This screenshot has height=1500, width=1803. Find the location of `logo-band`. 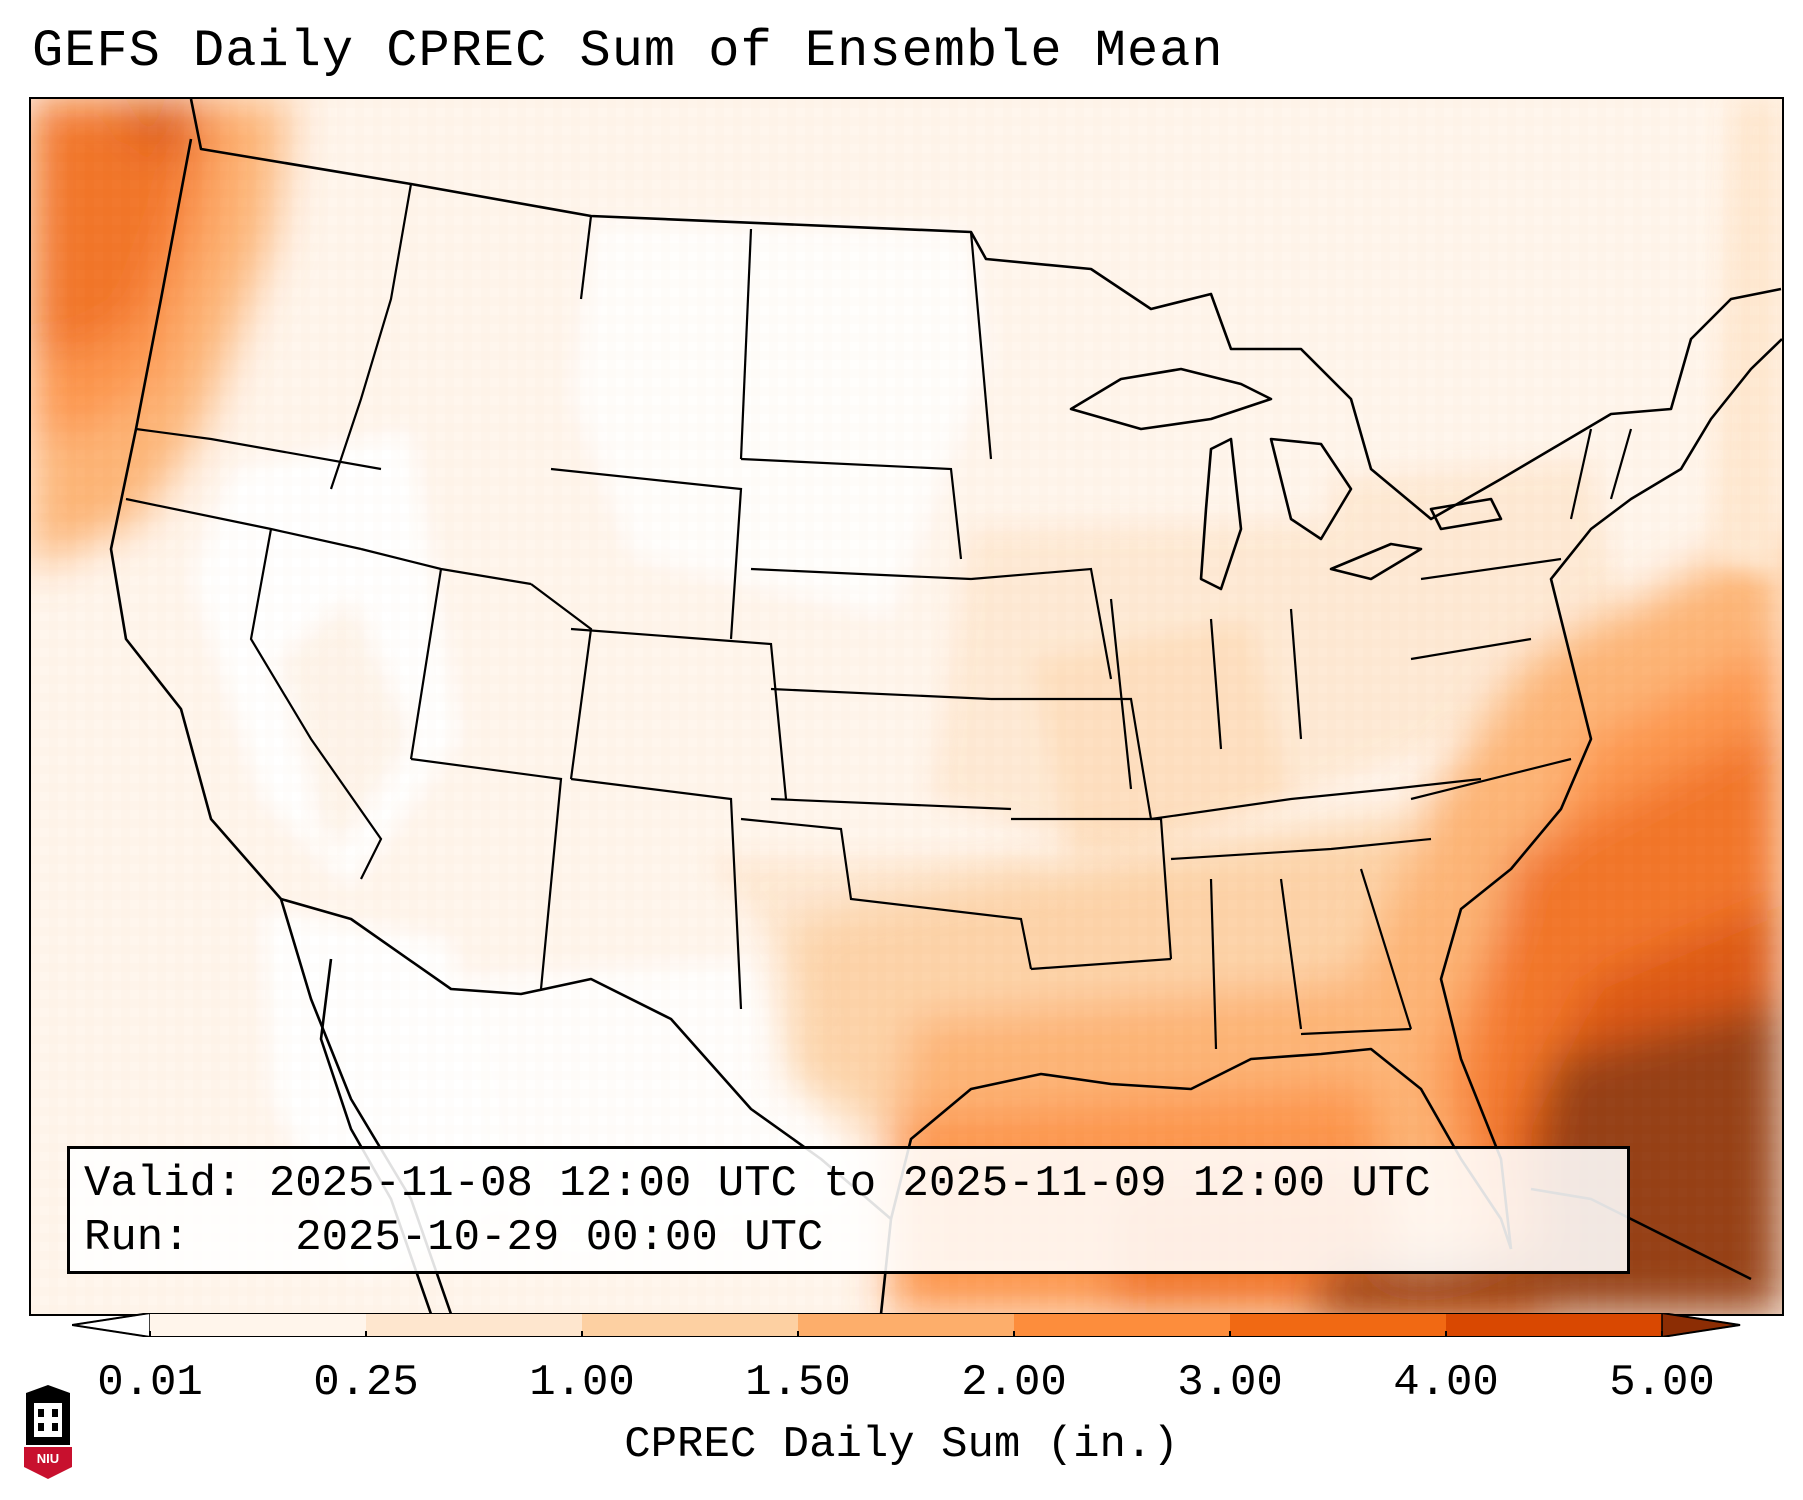

logo-band is located at coordinates (48, 1463).